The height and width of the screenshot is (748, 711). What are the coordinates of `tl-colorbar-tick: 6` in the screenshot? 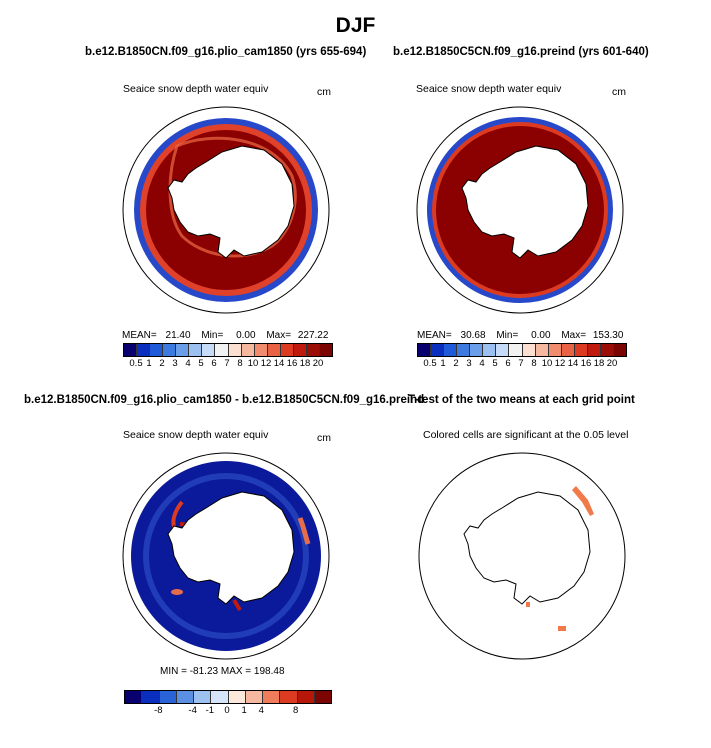 It's located at (214, 363).